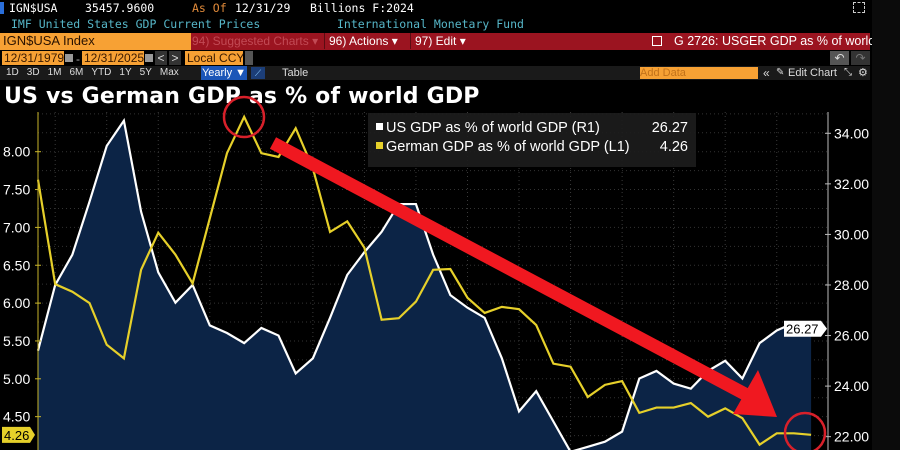 This screenshot has height=450, width=900. Describe the element at coordinates (95, 41) in the screenshot. I see `security-field: IGN$USA Index` at that location.